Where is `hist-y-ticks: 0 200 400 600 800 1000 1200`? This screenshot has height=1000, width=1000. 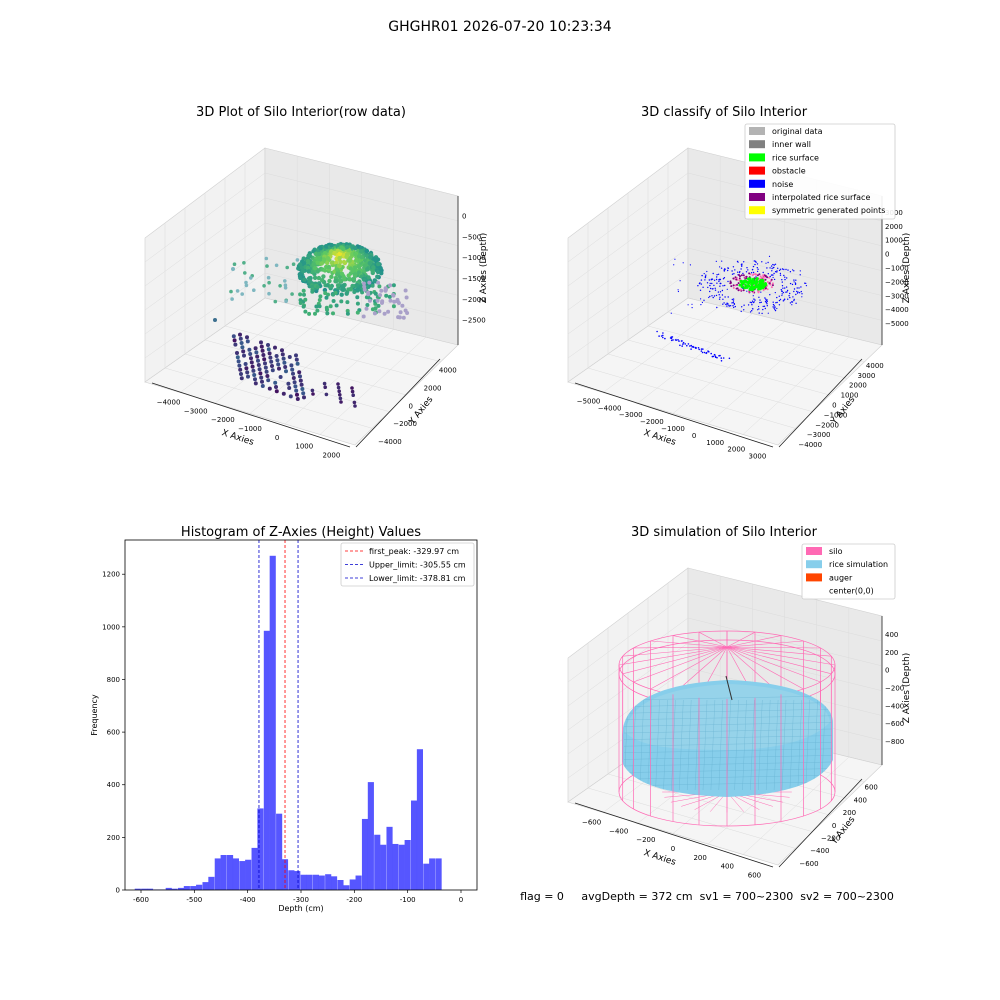
hist-y-ticks: 0 200 400 600 800 1000 1200 is located at coordinates (113, 733).